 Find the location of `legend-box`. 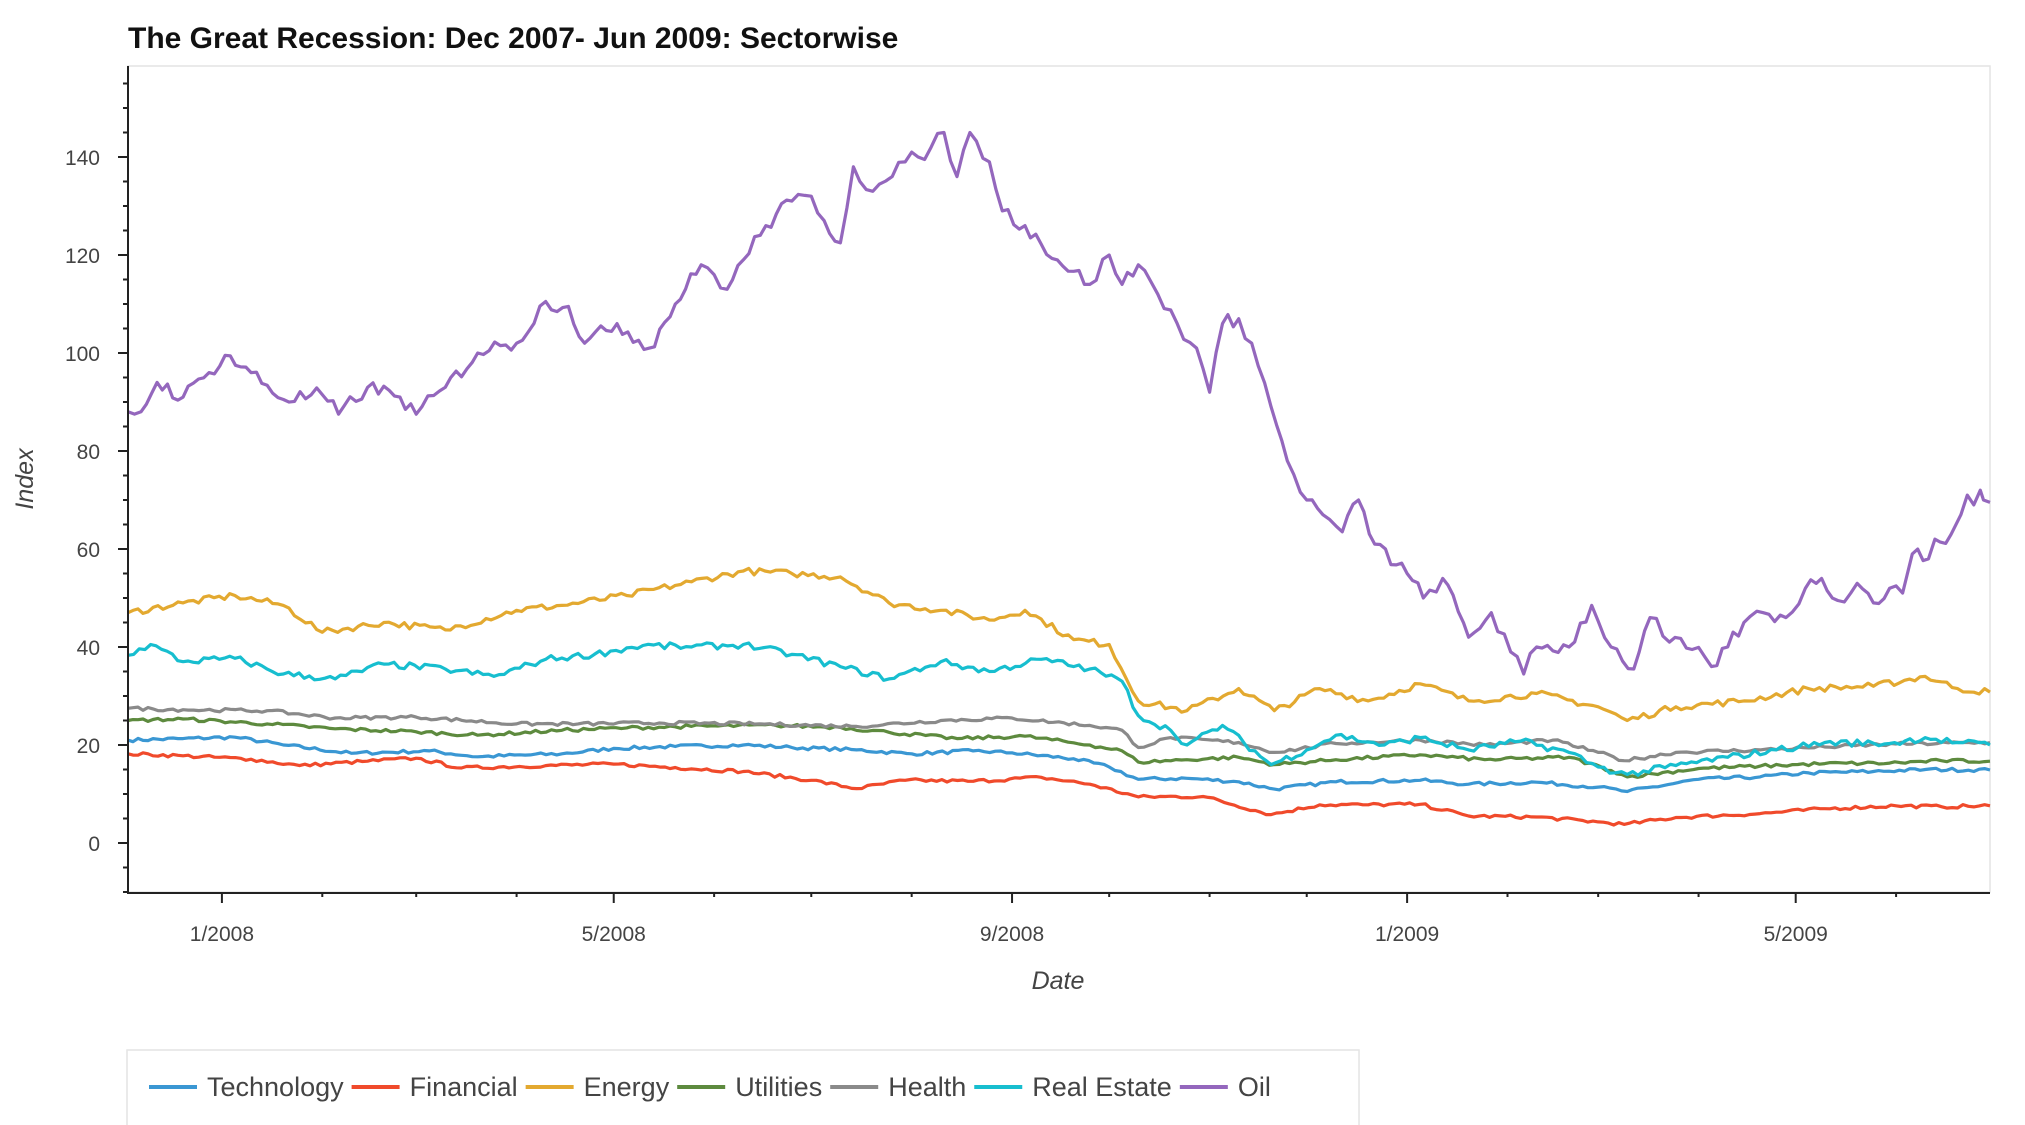

legend-box is located at coordinates (743, 1087).